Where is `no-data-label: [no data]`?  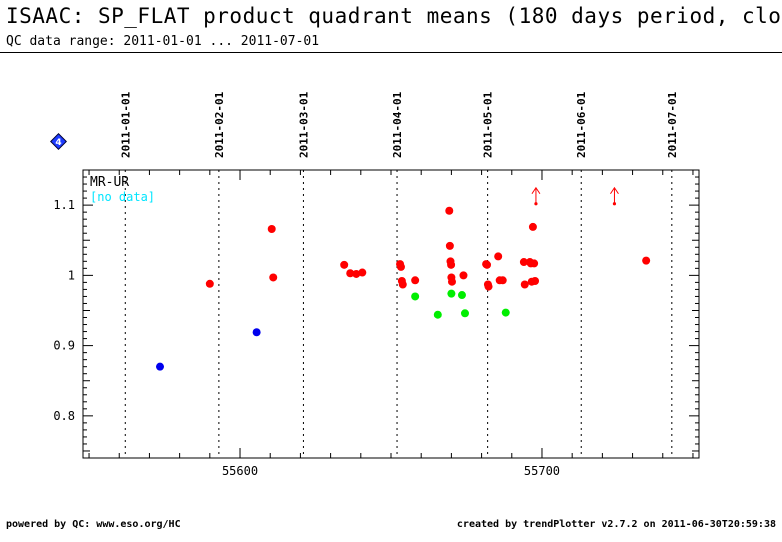 no-data-label: [no data] is located at coordinates (122, 197).